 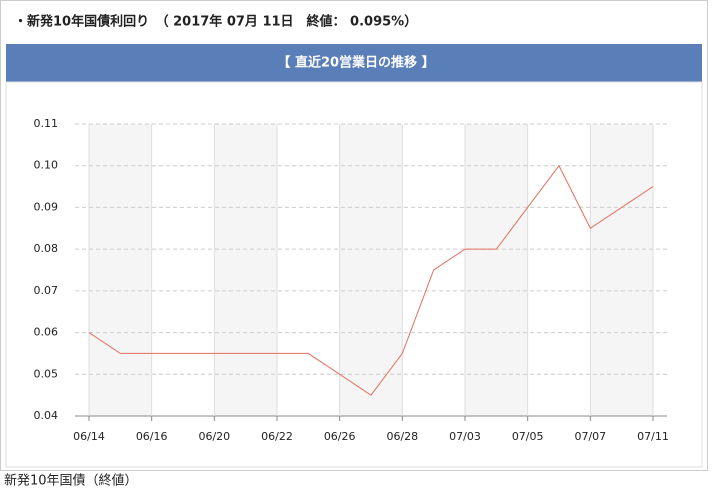 I want to click on x-tick-label: 06/14, so click(x=89, y=436).